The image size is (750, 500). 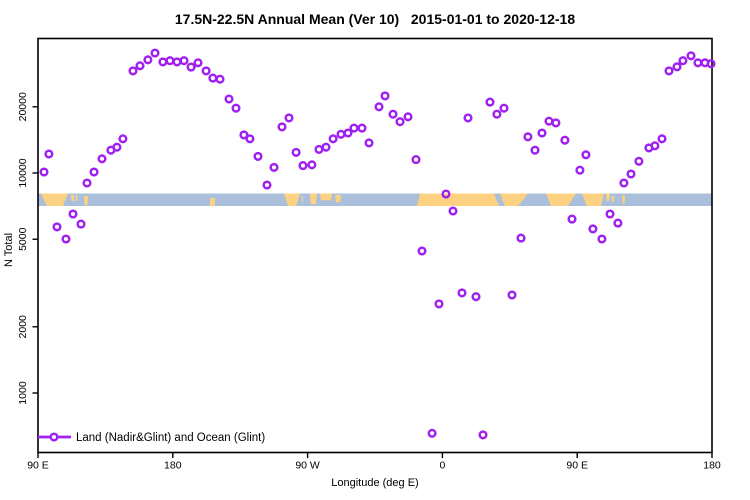 I want to click on land-ocean-strip, so click(x=375, y=199).